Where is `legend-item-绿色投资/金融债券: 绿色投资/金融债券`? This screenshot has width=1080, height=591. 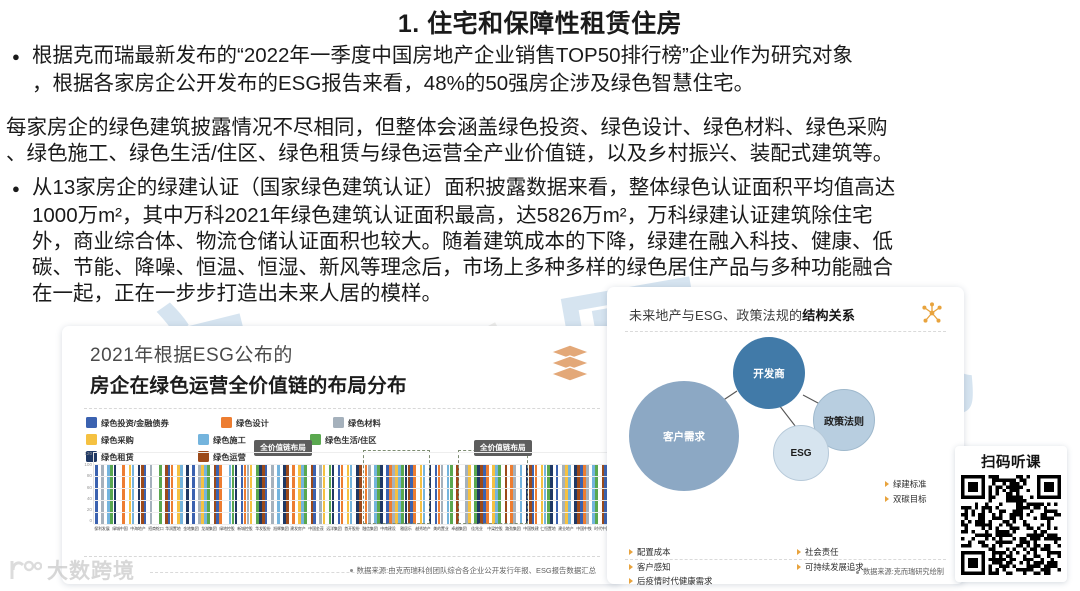 legend-item-绿色投资/金融债券: 绿色投资/金融债券 is located at coordinates (153, 422).